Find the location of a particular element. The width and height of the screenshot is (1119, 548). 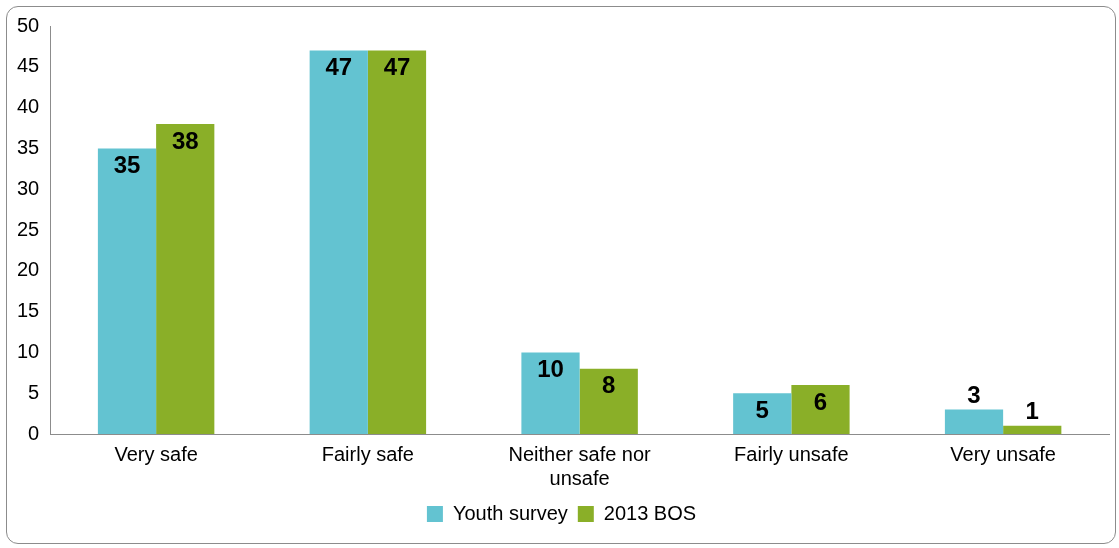

x-tick-label: Fairly safe is located at coordinates (367, 453).